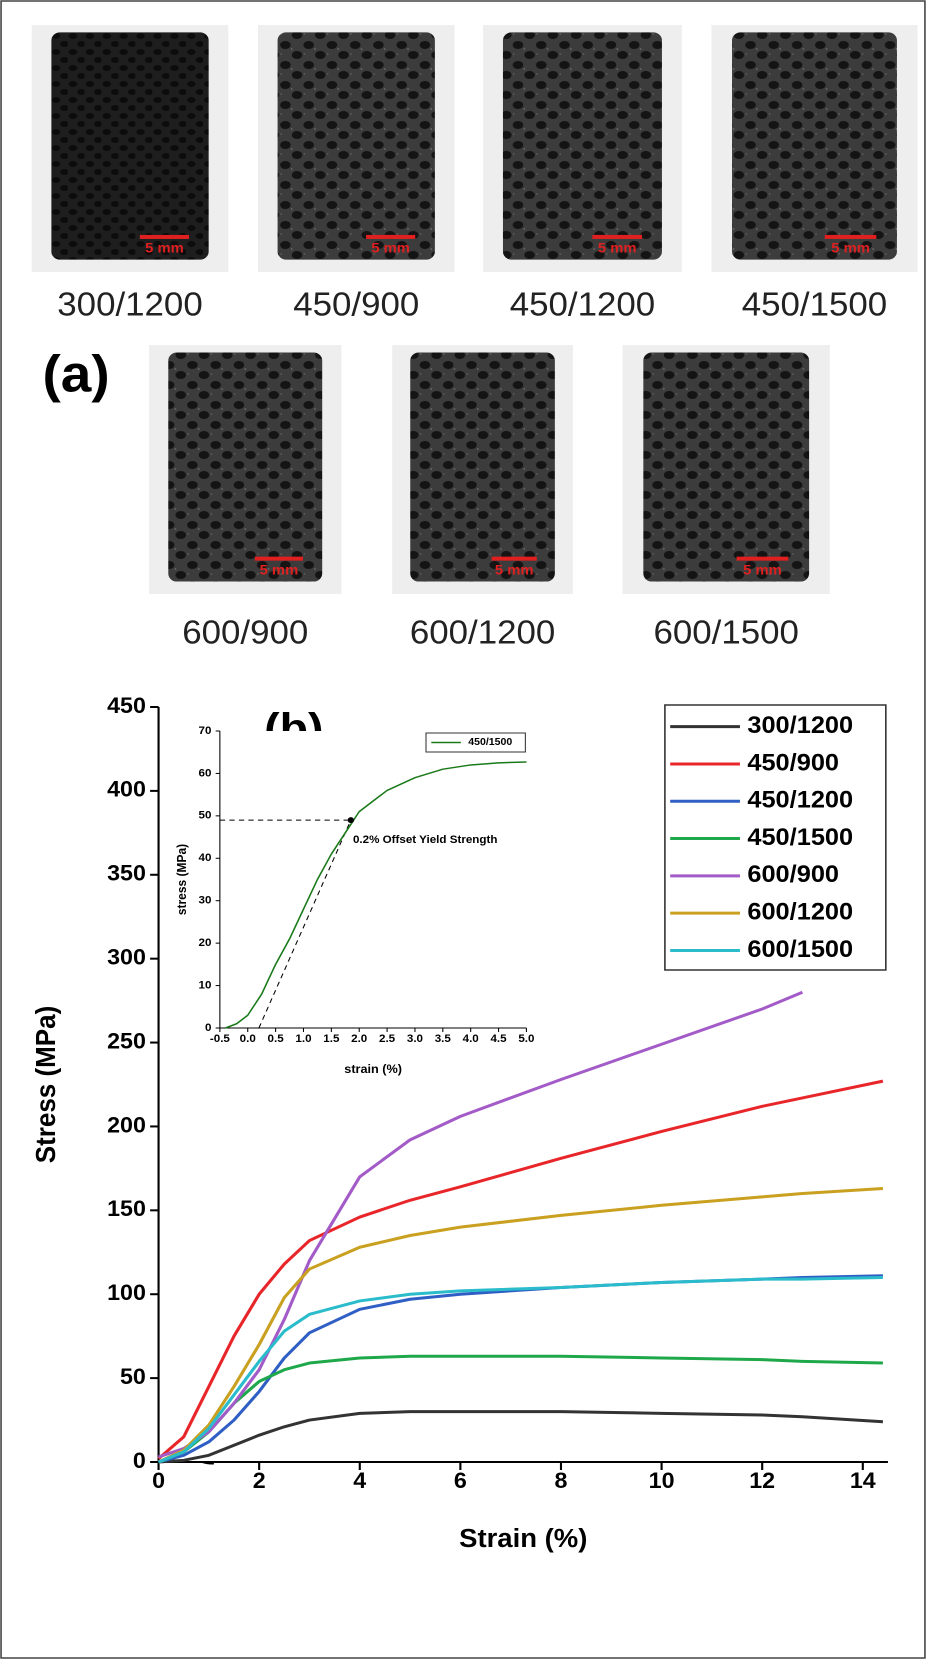 This screenshot has width=926, height=1664. What do you see at coordinates (126, 873) in the screenshot?
I see `y-tick-label: 350` at bounding box center [126, 873].